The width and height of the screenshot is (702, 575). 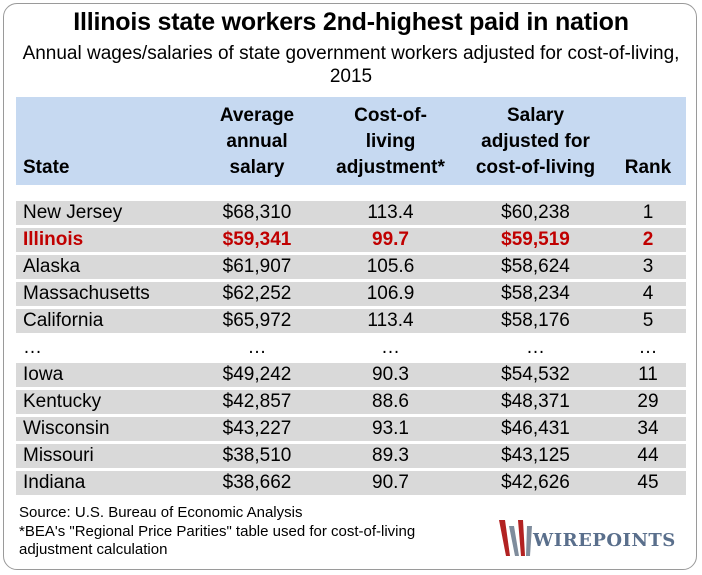 I want to click on cost-of-living-cell: 89.3, so click(x=390, y=455).